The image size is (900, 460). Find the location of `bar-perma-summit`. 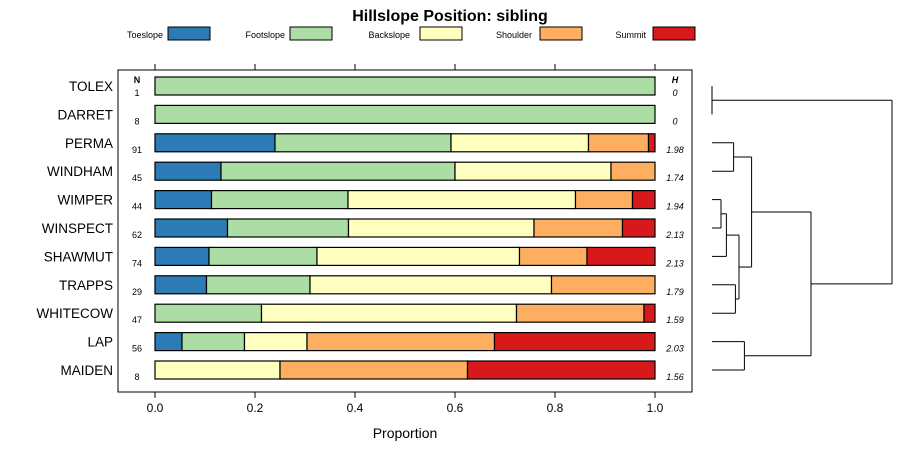

bar-perma-summit is located at coordinates (651, 143).